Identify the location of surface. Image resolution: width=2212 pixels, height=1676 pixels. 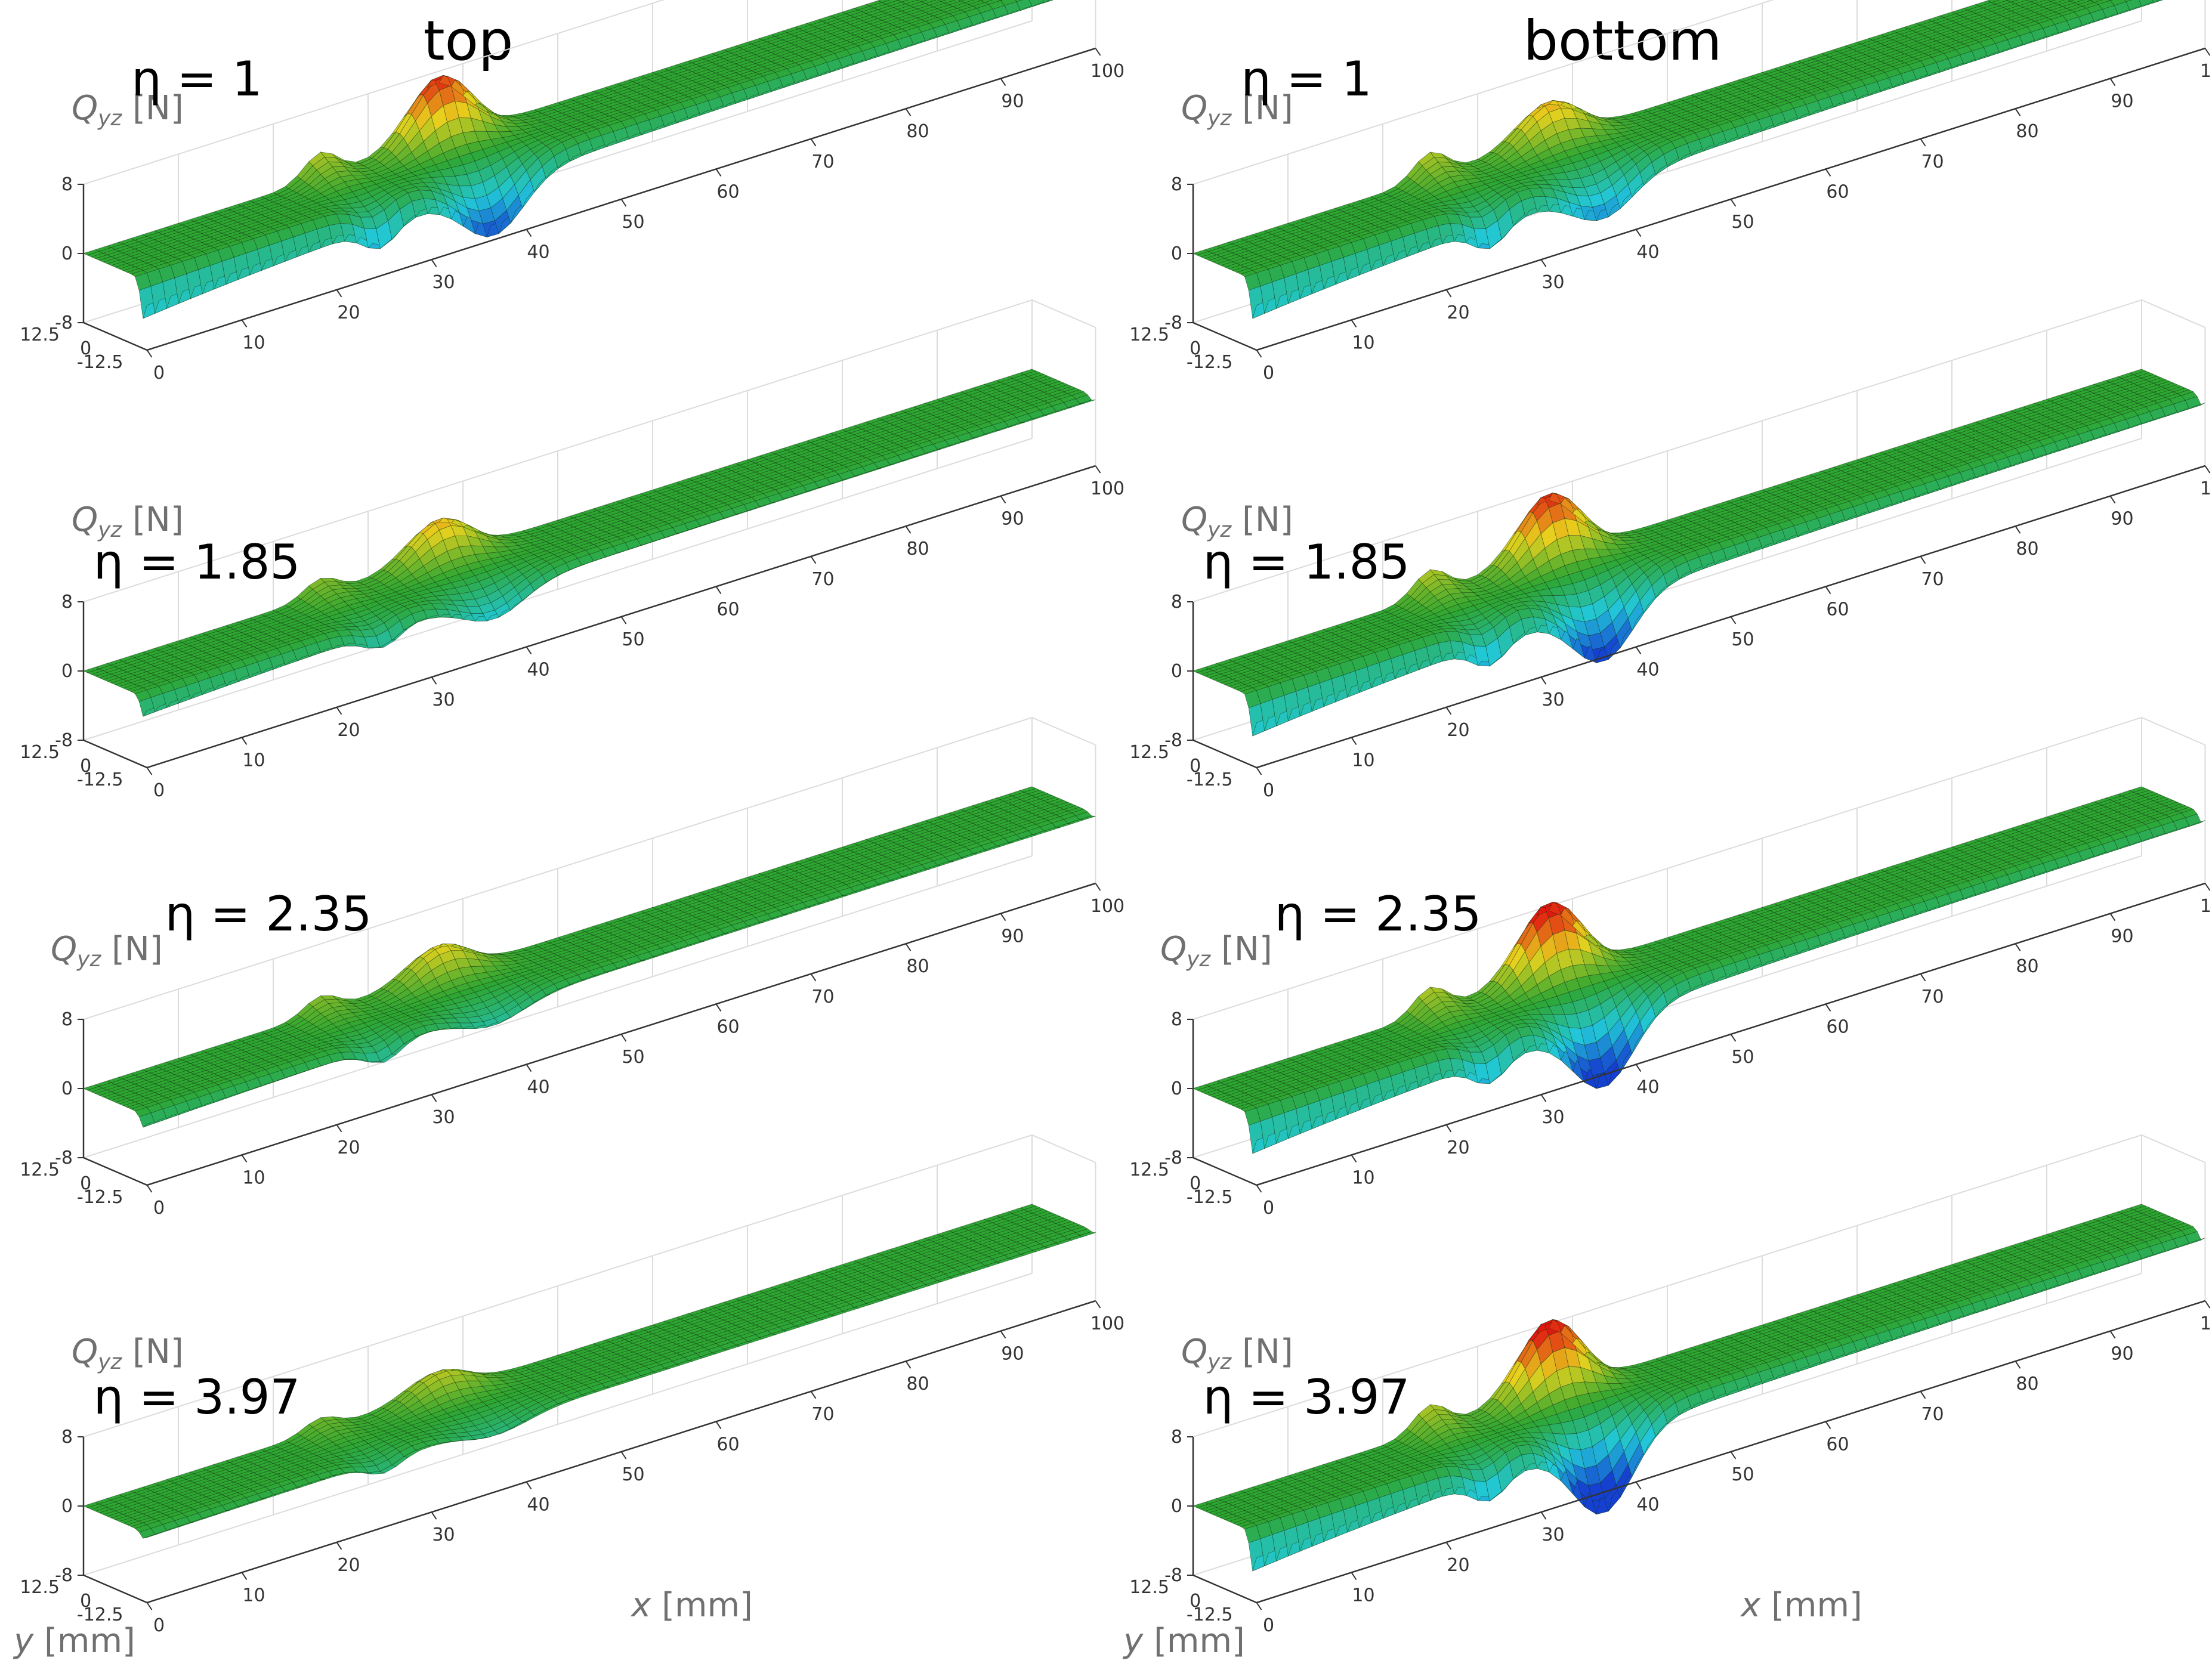
(568, 159).